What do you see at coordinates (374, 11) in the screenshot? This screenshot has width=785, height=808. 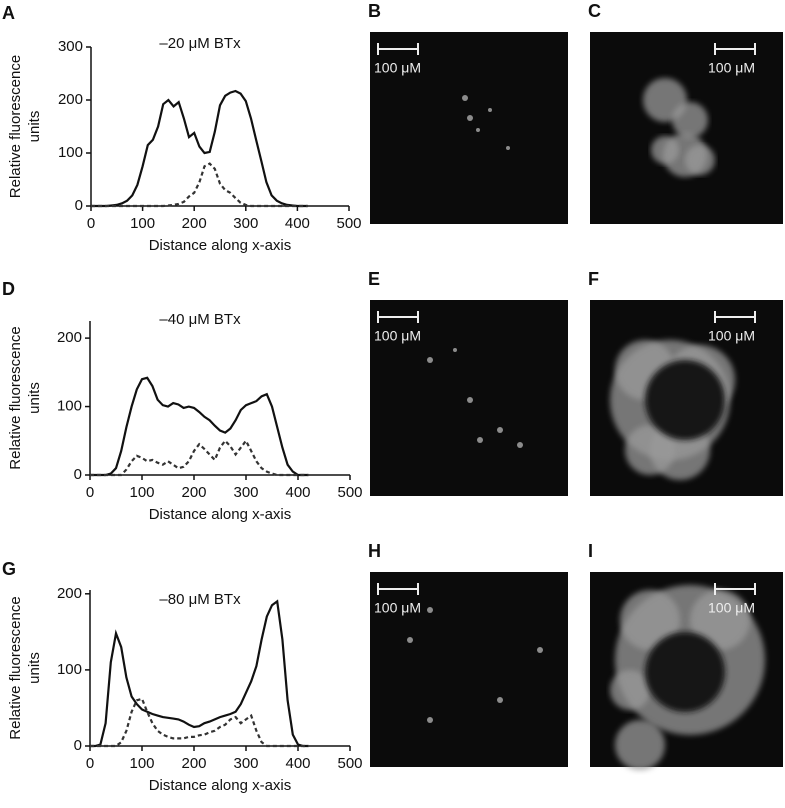 I see `panel-letter: B` at bounding box center [374, 11].